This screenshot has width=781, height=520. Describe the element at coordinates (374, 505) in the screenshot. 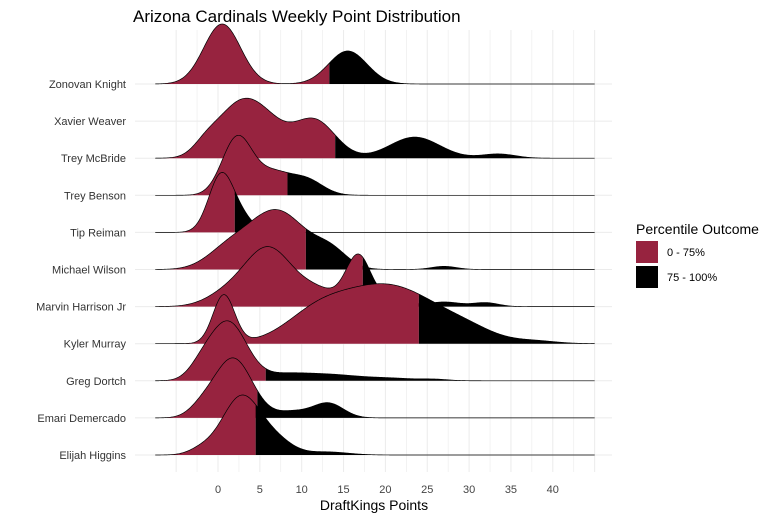

I see `x-axis-label: DraftKings Points` at that location.